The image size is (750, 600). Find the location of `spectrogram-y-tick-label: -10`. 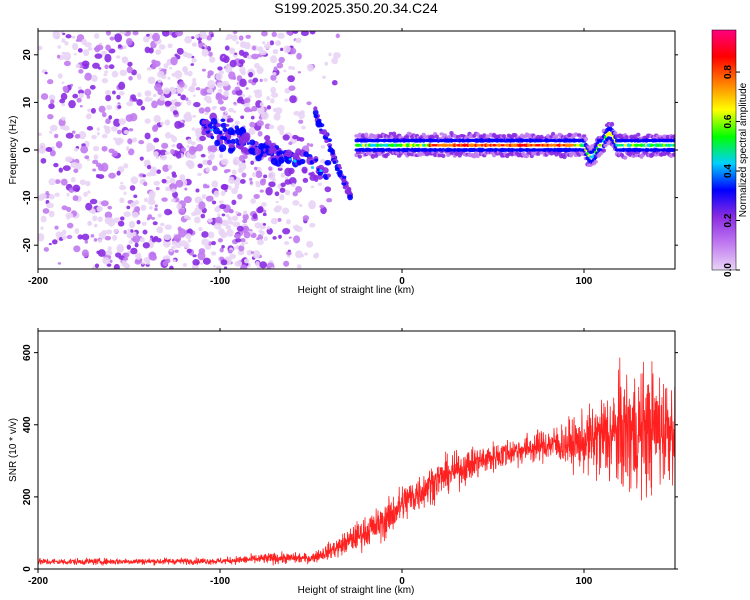

spectrogram-y-tick-label: -10 is located at coordinates (27, 197).